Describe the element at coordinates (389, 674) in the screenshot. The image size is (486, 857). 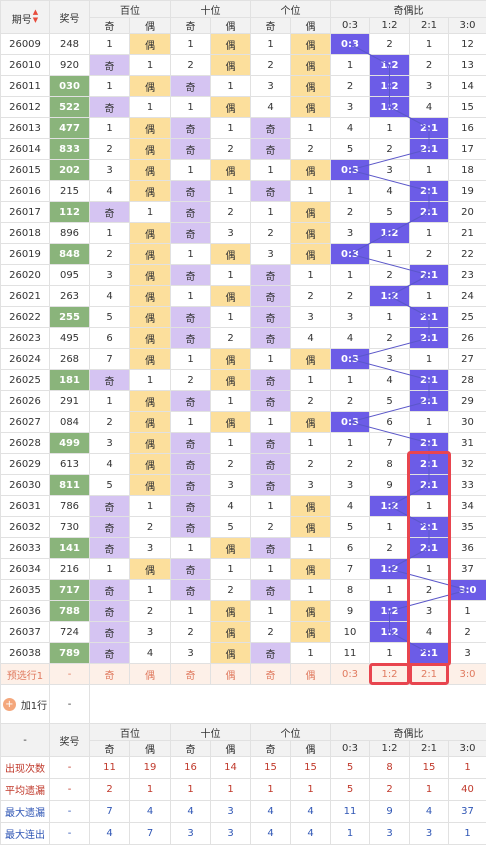
I see `prediction-cell: 1:2` at that location.